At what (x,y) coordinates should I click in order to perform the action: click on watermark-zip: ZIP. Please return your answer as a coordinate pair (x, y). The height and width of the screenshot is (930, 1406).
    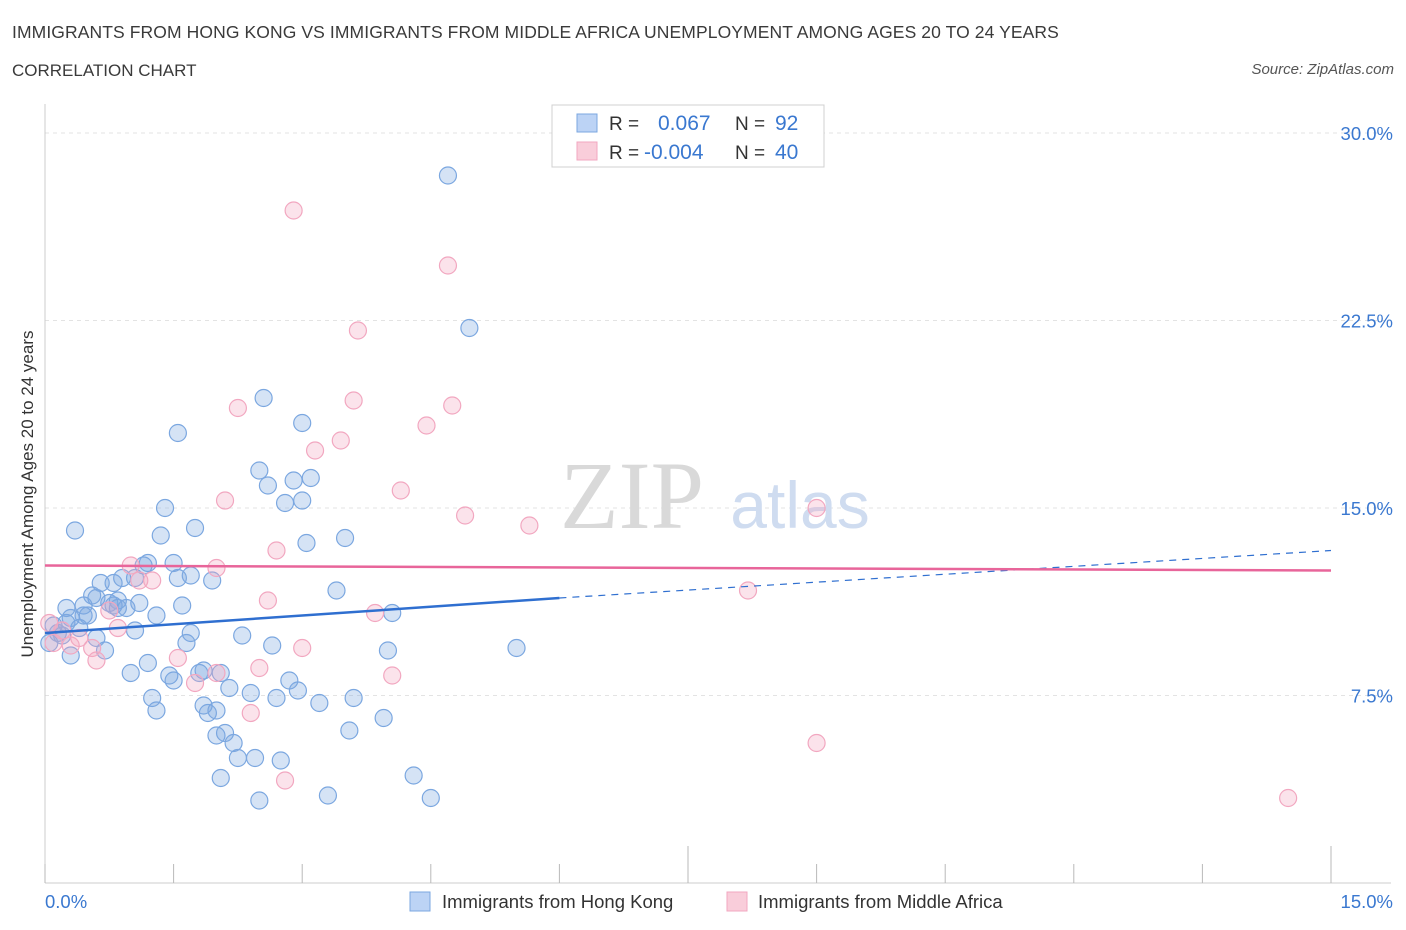
    Looking at the image, I should click on (632, 495).